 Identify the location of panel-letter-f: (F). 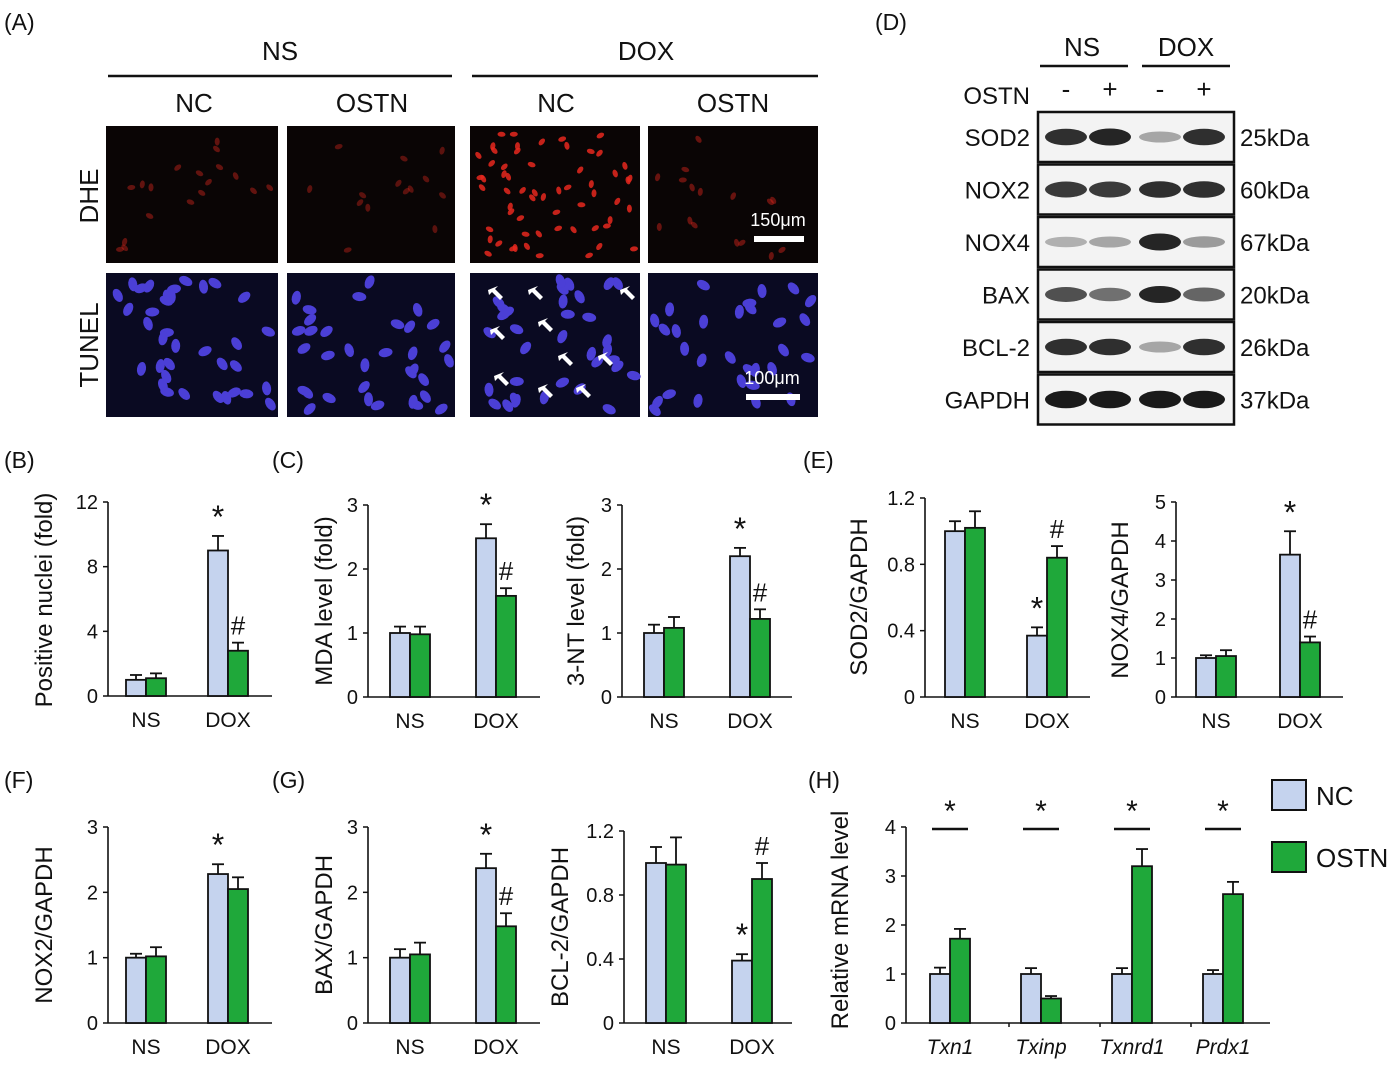
(18, 780).